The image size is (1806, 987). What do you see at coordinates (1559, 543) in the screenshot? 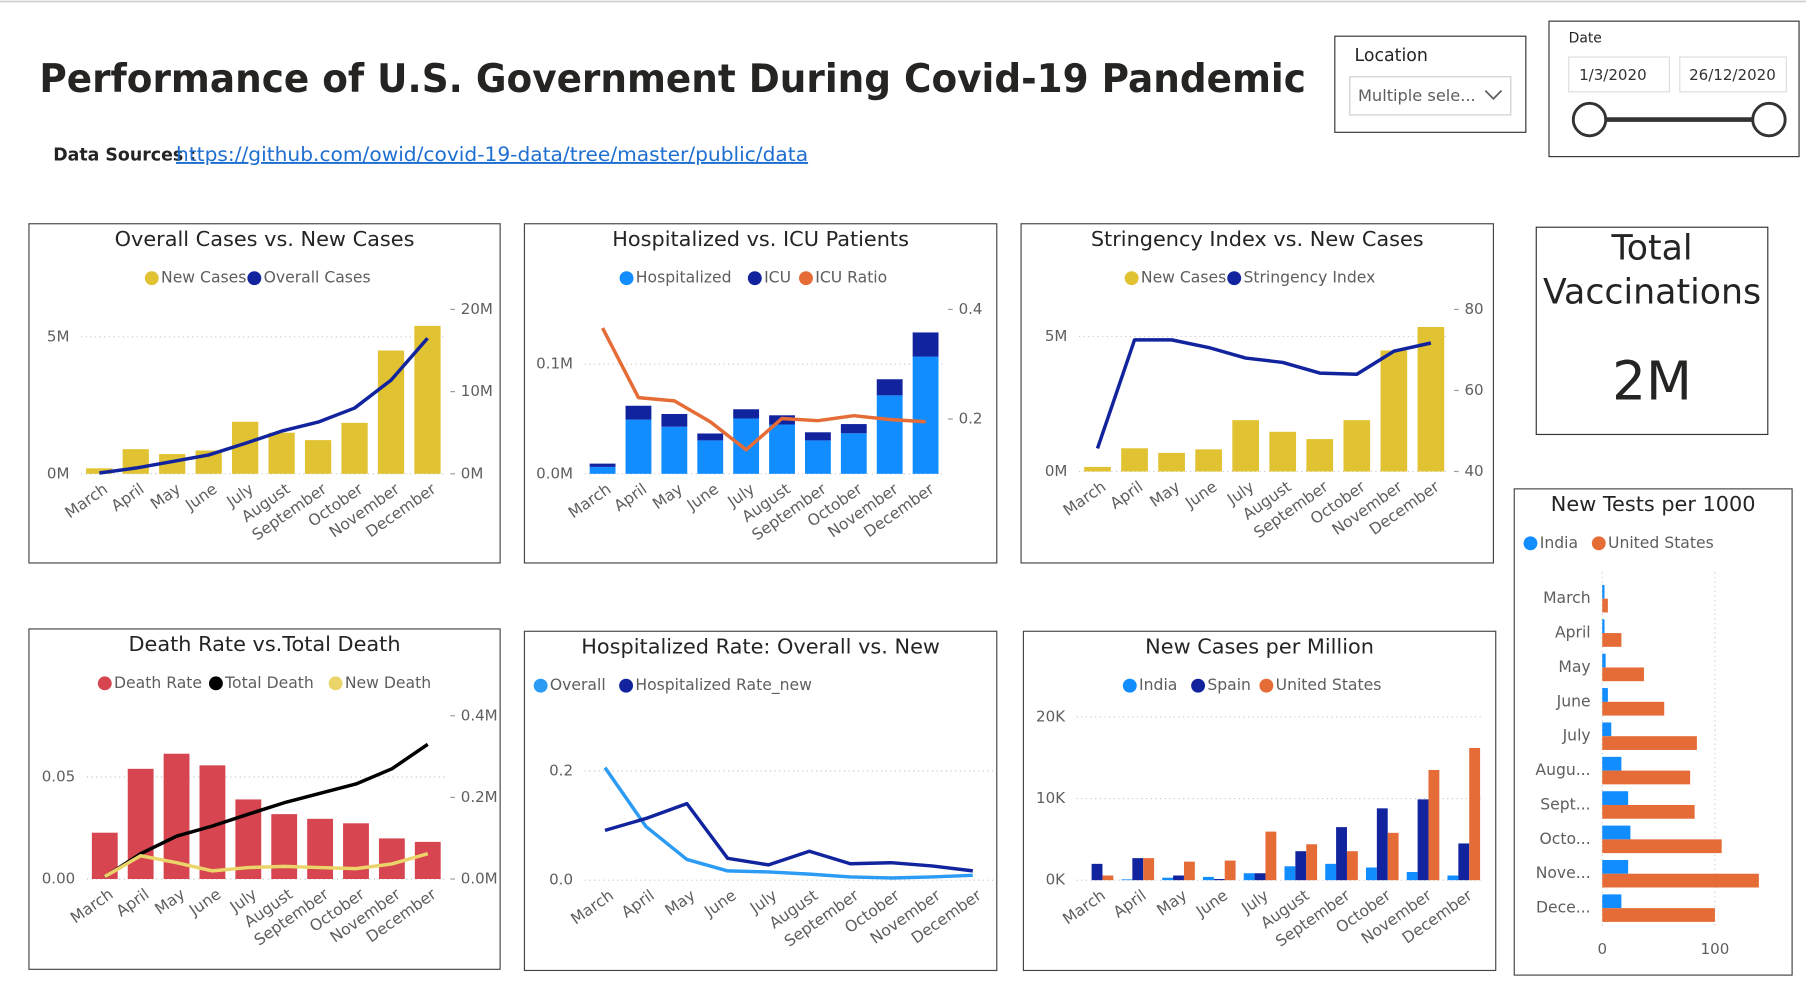
I see `legend-label: India` at bounding box center [1559, 543].